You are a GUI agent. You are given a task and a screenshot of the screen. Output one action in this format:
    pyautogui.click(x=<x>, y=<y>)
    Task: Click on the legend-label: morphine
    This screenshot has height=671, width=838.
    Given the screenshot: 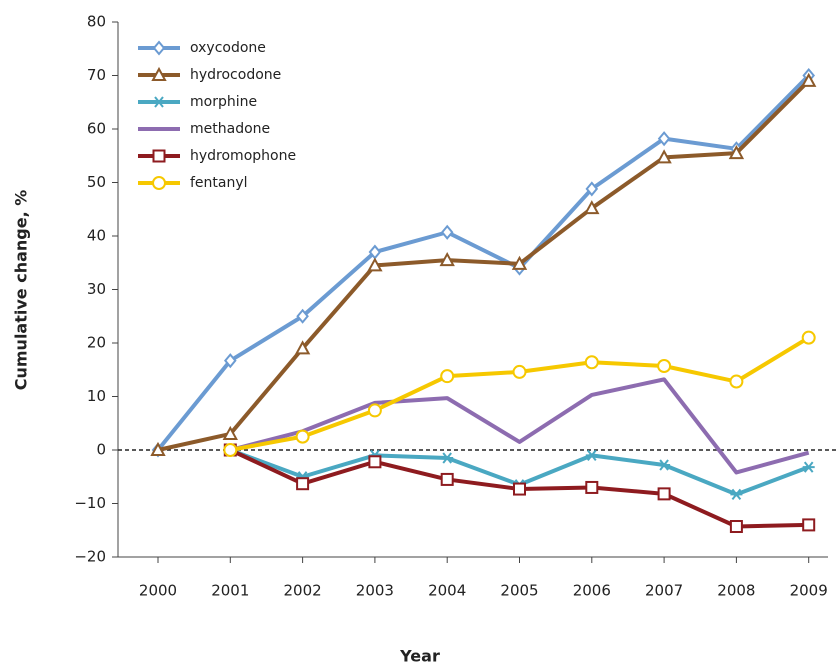 What is the action you would take?
    pyautogui.click(x=223, y=102)
    